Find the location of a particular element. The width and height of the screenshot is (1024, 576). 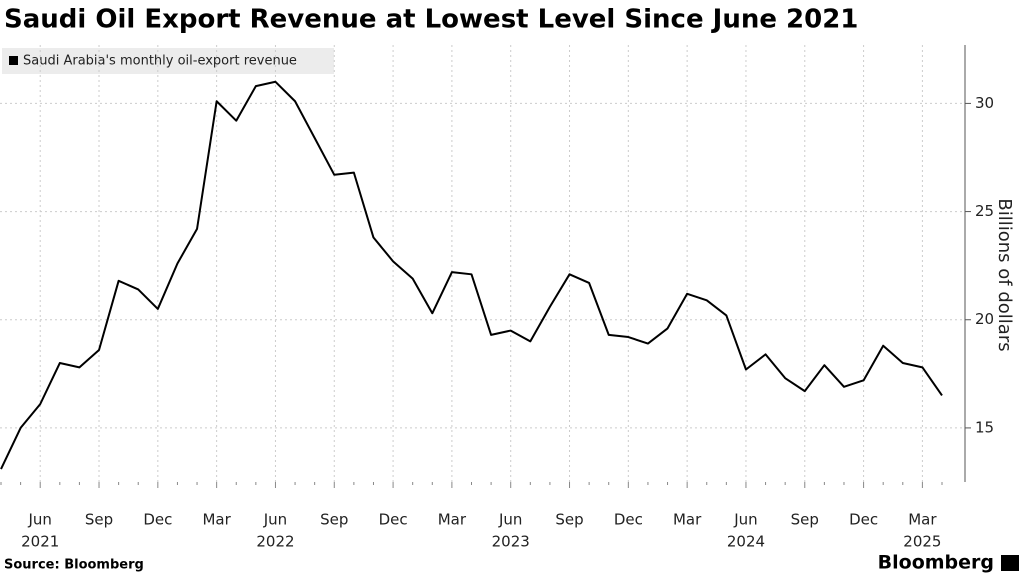

y-tick-label: 15 is located at coordinates (984, 427).